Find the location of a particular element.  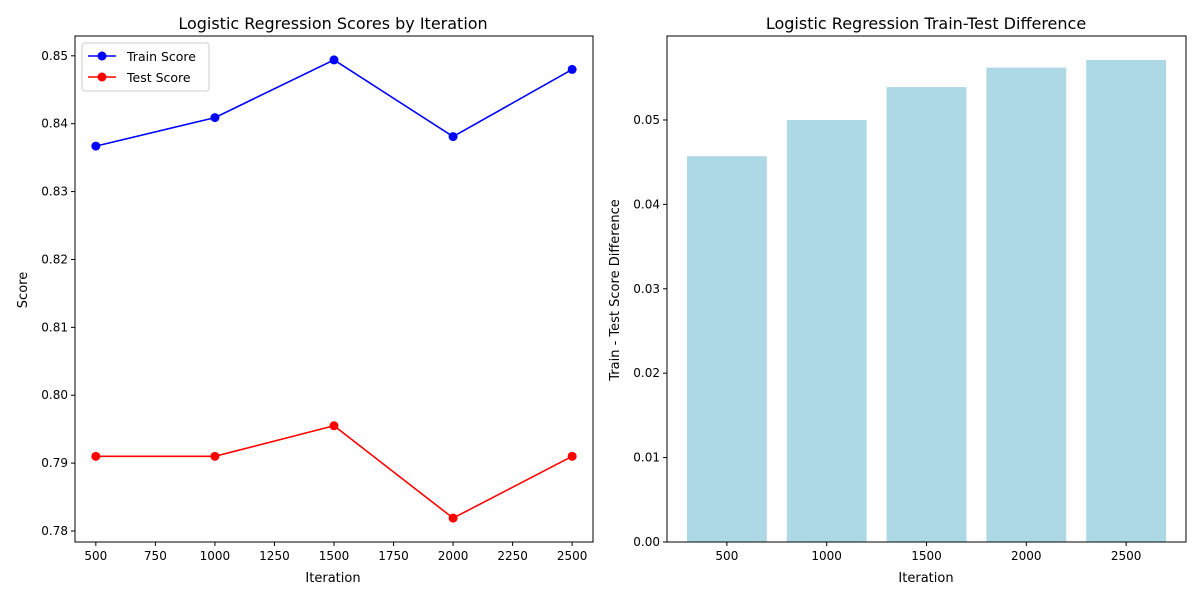

legend-train-marker is located at coordinates (102, 56).